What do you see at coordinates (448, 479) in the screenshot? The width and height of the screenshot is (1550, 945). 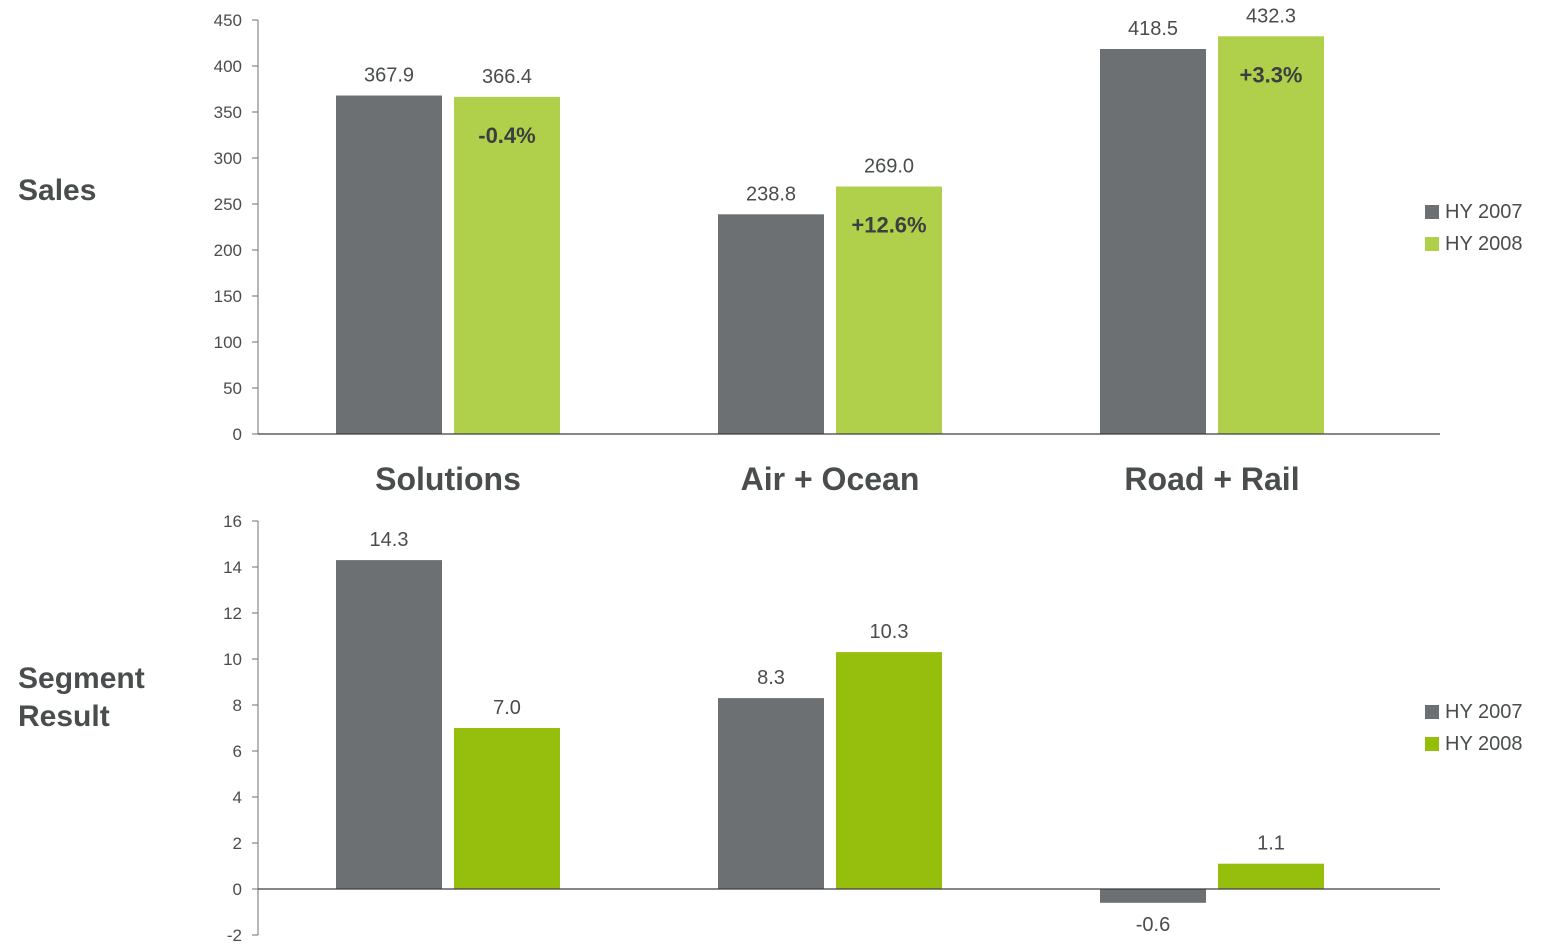 I see `category-label: Solutions` at bounding box center [448, 479].